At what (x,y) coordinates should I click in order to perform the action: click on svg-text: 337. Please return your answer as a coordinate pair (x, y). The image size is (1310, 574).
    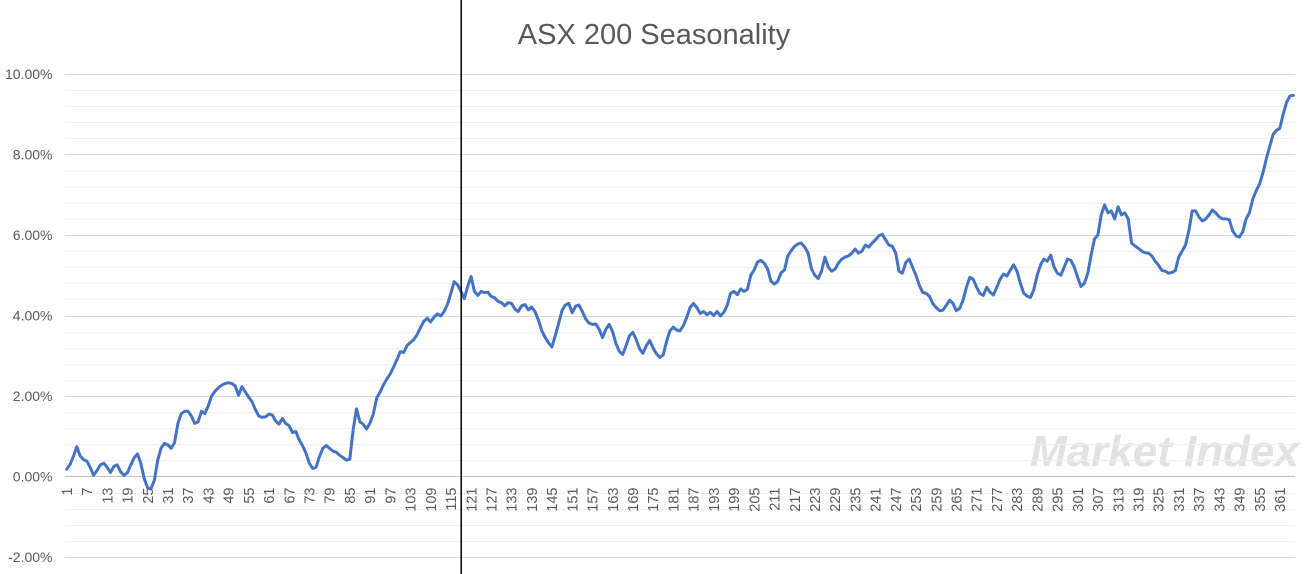
    Looking at the image, I should click on (1200, 500).